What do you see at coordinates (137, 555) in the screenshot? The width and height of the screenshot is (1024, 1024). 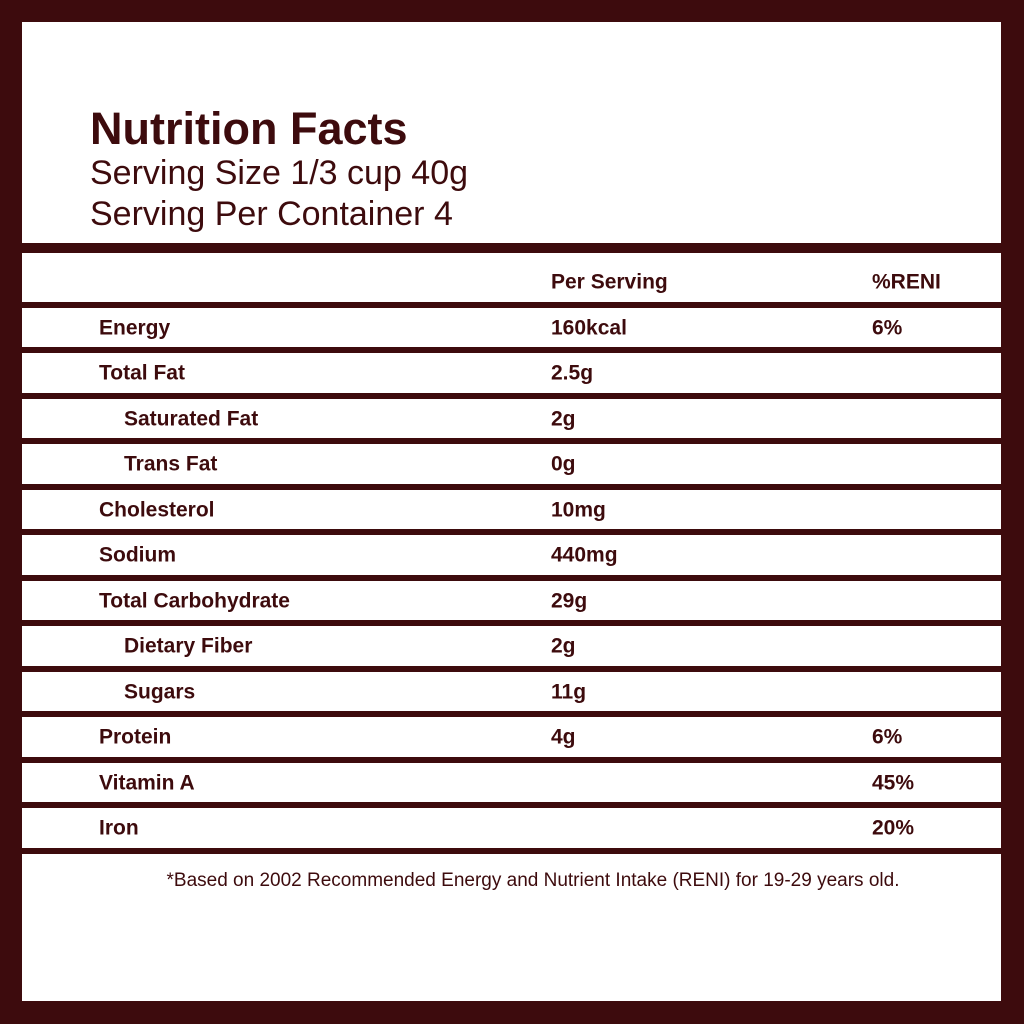 I see `nutrient-name: Sodium` at bounding box center [137, 555].